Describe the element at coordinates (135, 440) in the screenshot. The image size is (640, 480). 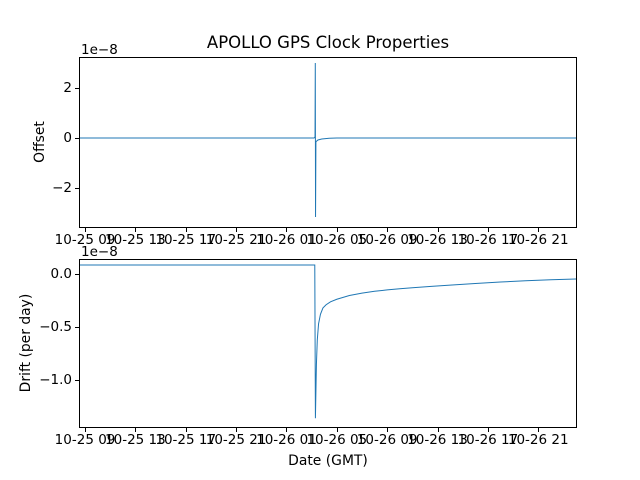
I see `drift-x-tick-label: 10-25 13` at that location.